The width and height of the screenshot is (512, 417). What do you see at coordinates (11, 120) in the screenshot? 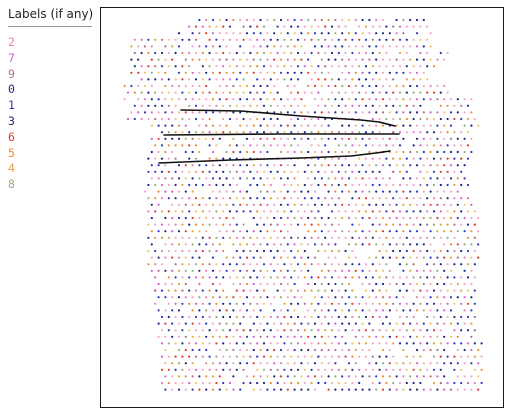
I see `label-item-3: 3` at bounding box center [11, 120].